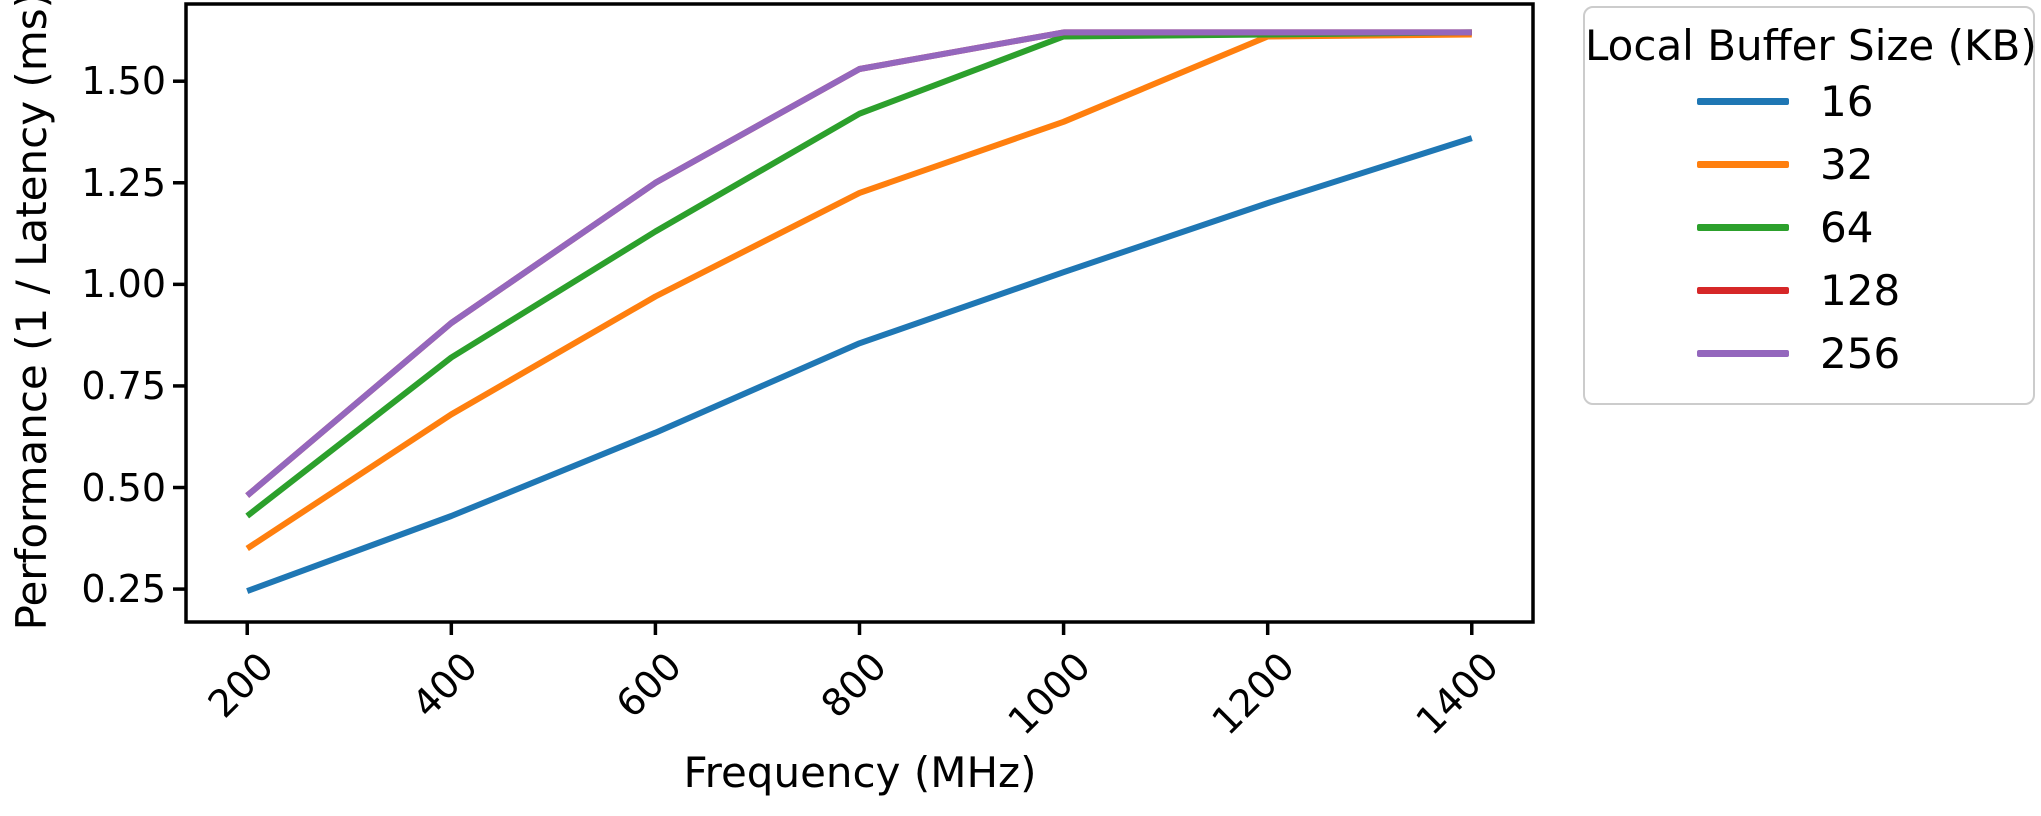 The width and height of the screenshot is (2041, 816). What do you see at coordinates (1809, 353) in the screenshot?
I see `legend-entry-256: 256` at bounding box center [1809, 353].